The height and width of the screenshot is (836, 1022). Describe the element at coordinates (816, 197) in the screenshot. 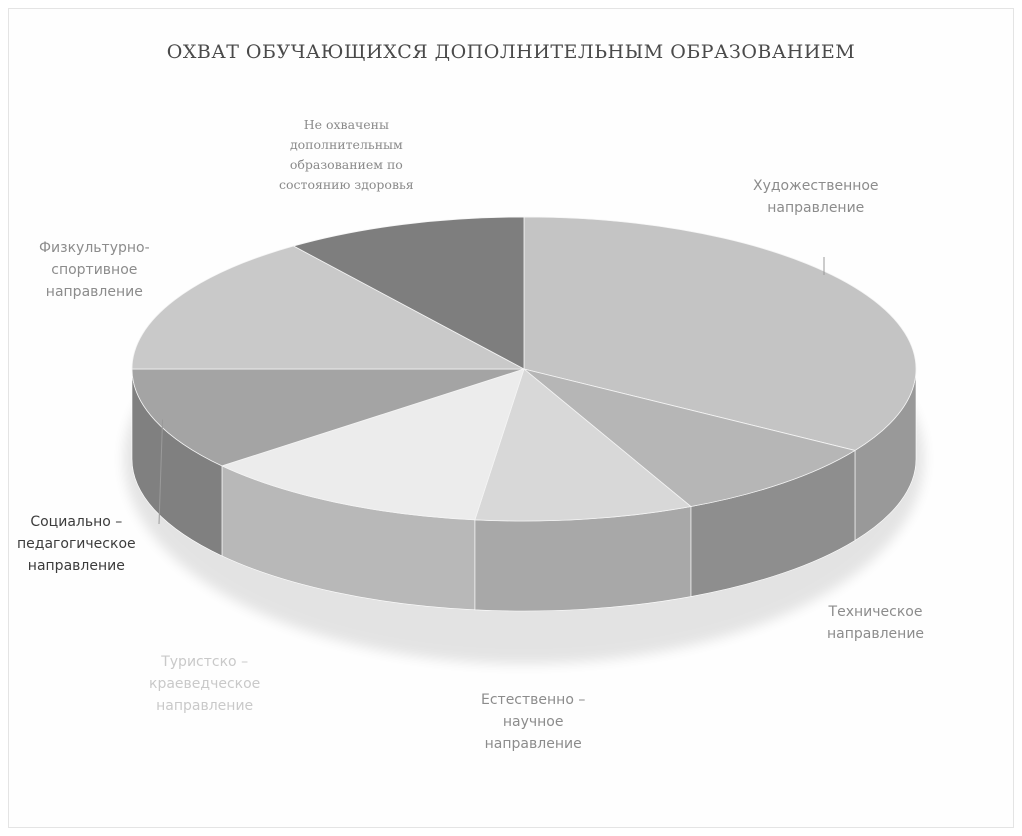

I see `slice-label-khudozhestvennoe: Художественное направление` at that location.